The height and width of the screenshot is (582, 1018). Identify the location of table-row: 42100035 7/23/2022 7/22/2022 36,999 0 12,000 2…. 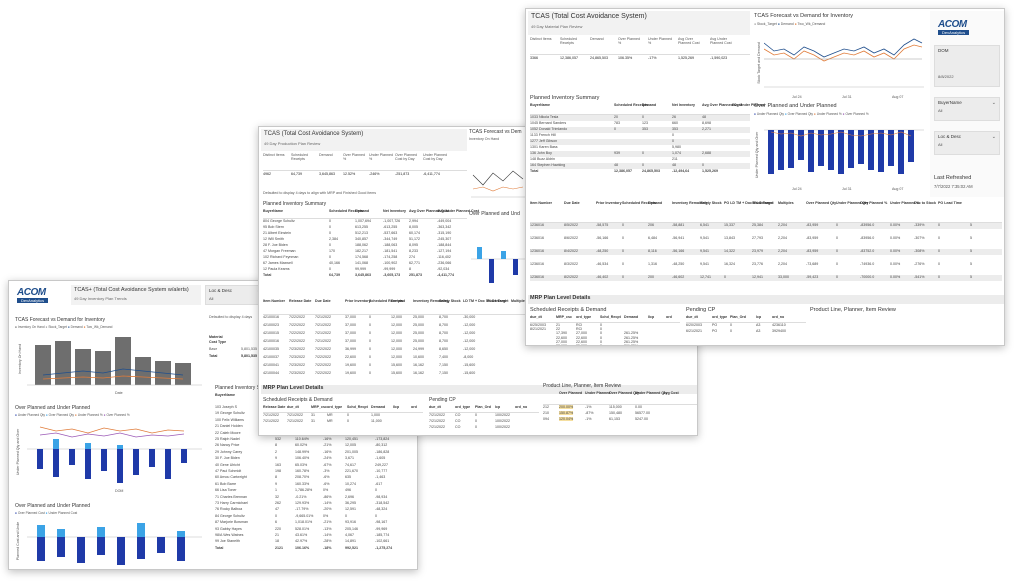
(396, 350).